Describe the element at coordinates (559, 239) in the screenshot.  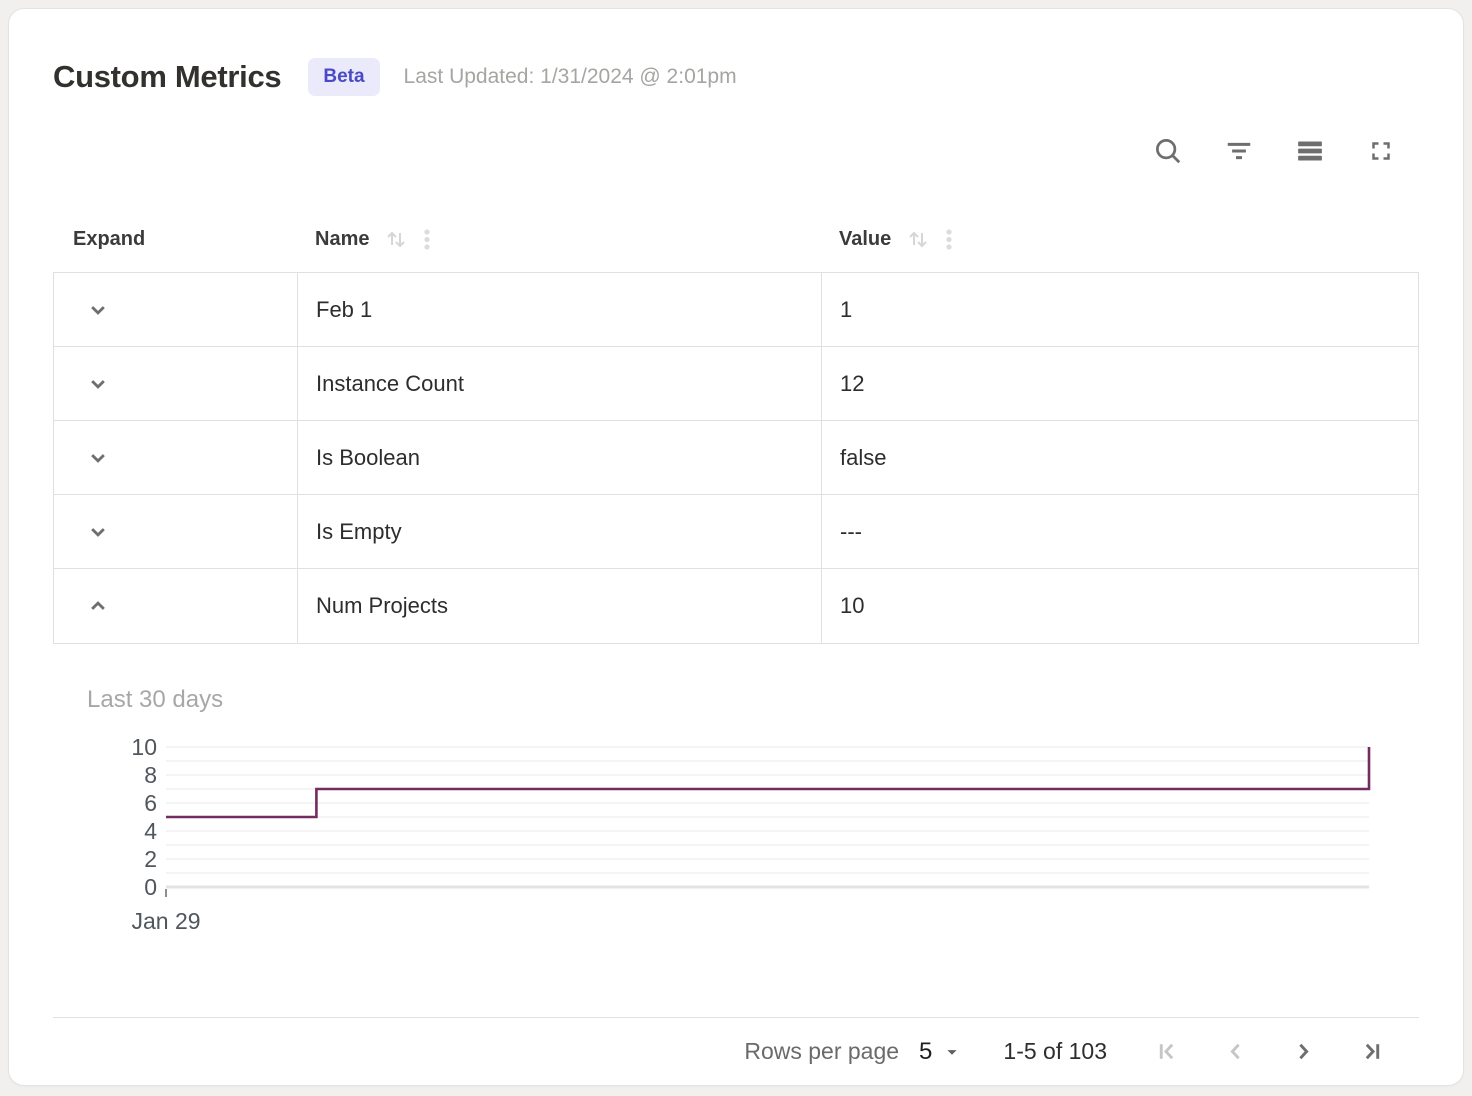
I see `column-header-name: Name` at that location.